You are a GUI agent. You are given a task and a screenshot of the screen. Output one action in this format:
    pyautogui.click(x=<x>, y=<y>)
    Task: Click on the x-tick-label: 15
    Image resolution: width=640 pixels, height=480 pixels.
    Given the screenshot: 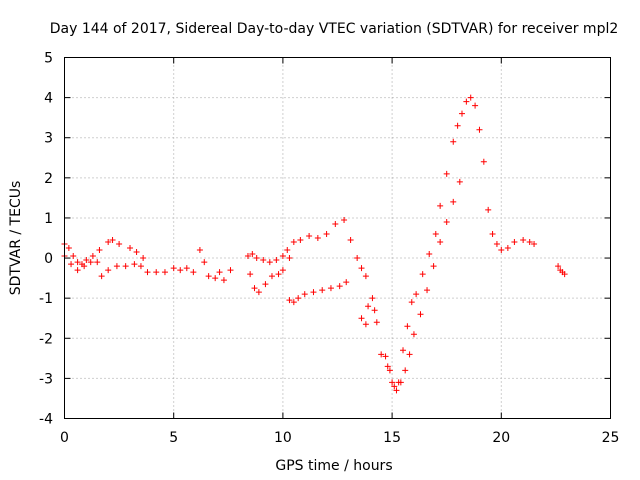 What is the action you would take?
    pyautogui.click(x=392, y=438)
    